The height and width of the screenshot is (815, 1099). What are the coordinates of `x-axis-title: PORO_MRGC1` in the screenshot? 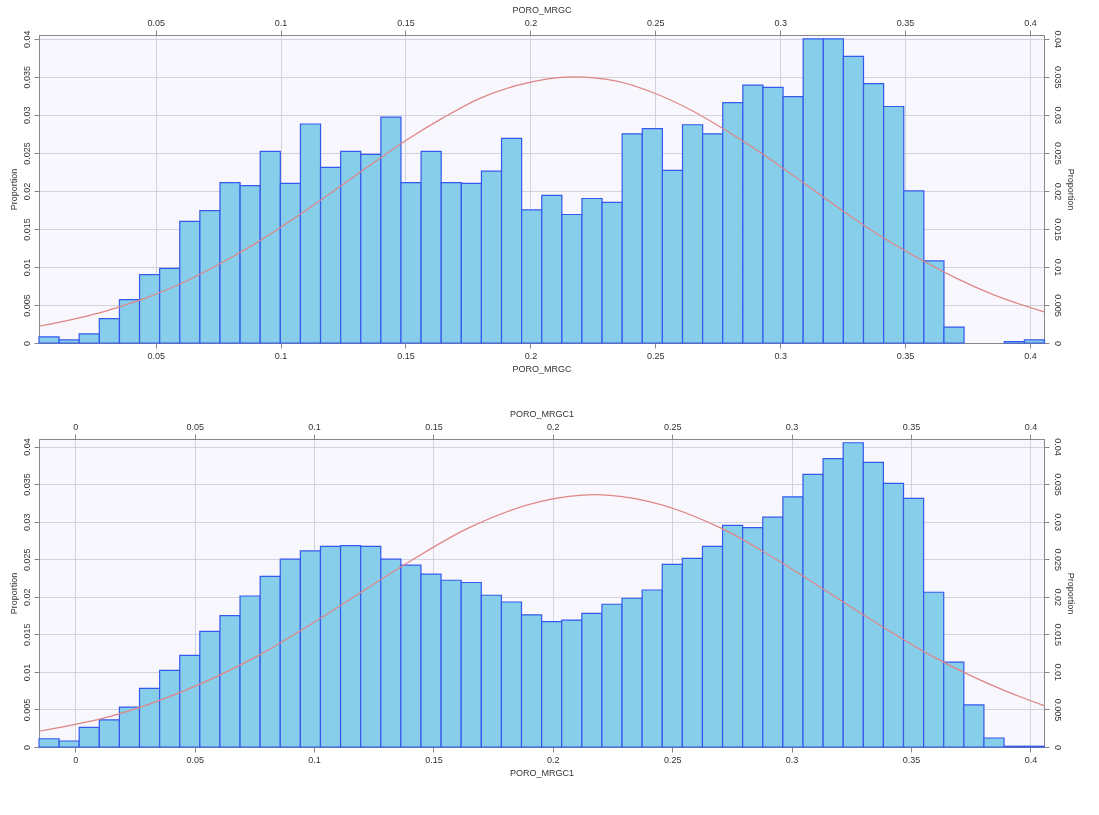 It's located at (542, 772).